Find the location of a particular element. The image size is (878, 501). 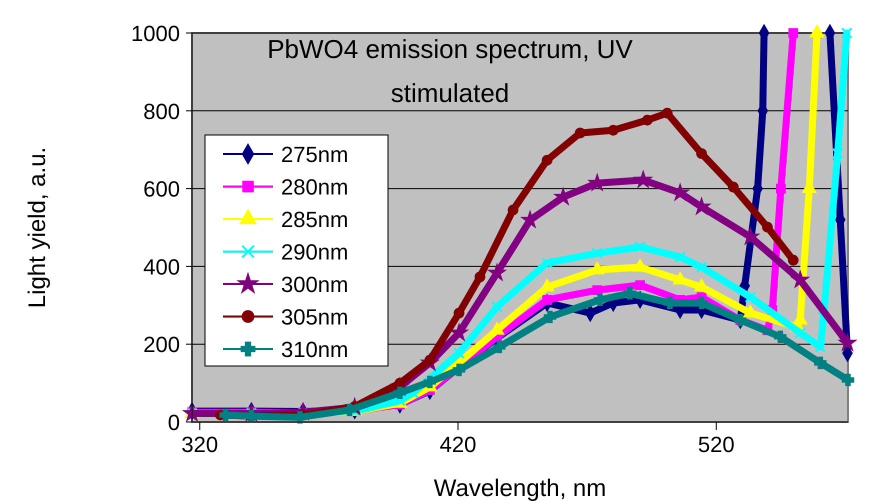

legend-label: 305nm is located at coordinates (314, 317).